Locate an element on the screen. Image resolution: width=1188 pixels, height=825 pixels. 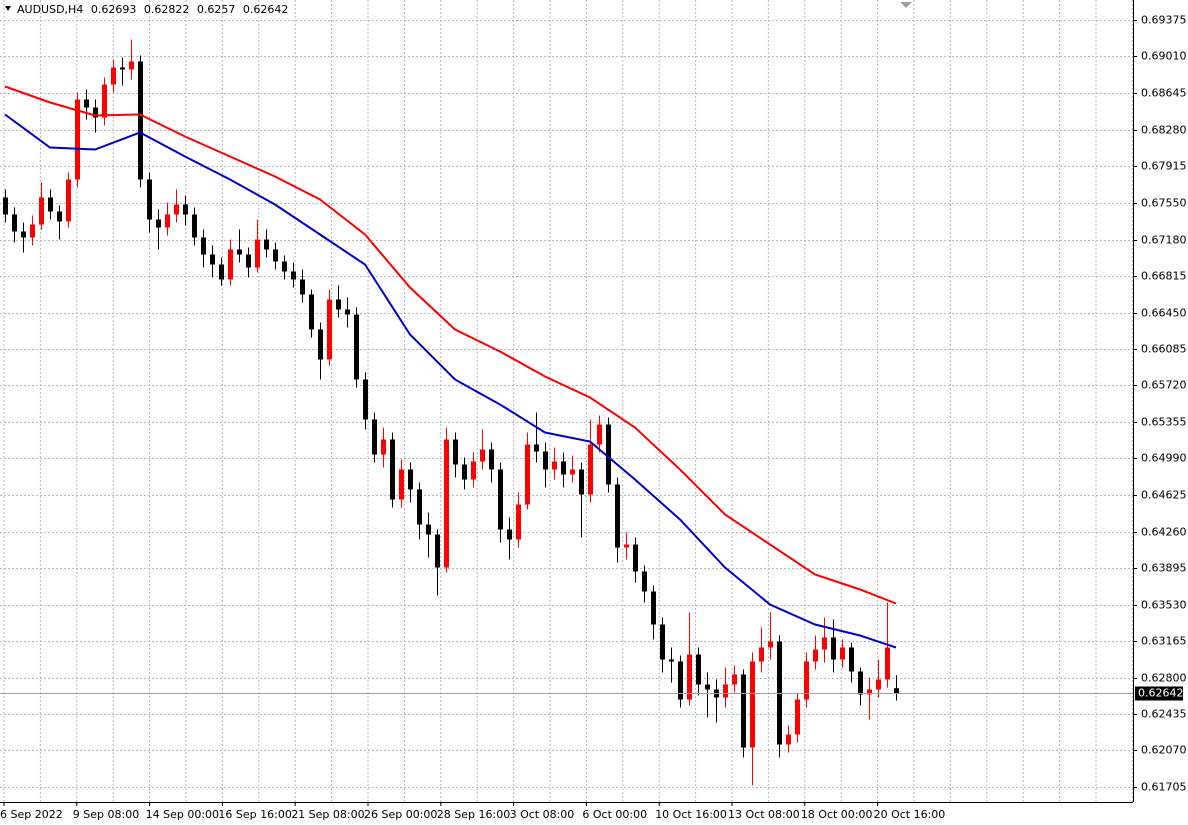
open: 0.62693 is located at coordinates (114, 9).